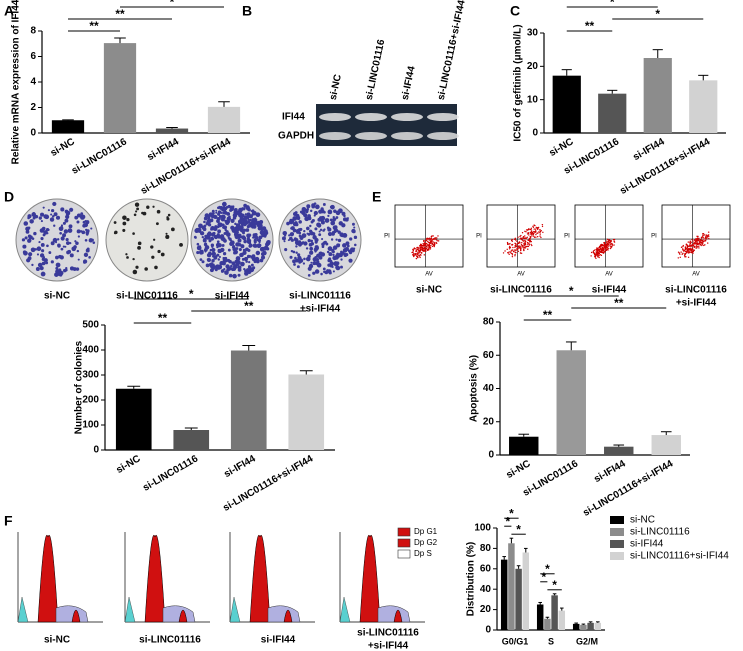 Image resolution: width=743 pixels, height=651 pixels. What do you see at coordinates (489, 421) in the screenshot?
I see `y-tick-label: 20` at bounding box center [489, 421].